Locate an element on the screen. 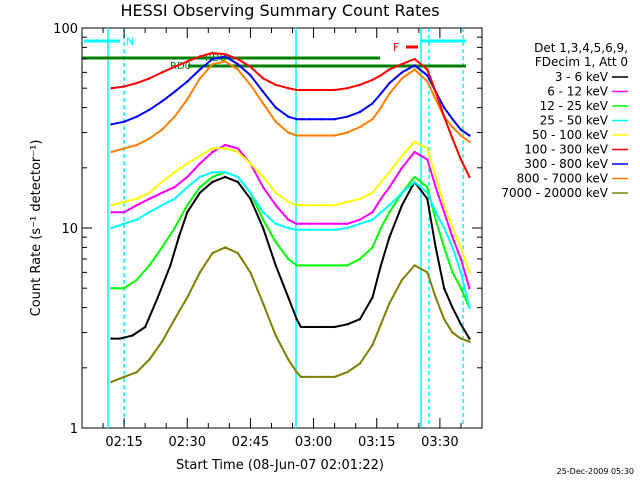 The width and height of the screenshot is (640, 480). flag-label: F is located at coordinates (396, 47).